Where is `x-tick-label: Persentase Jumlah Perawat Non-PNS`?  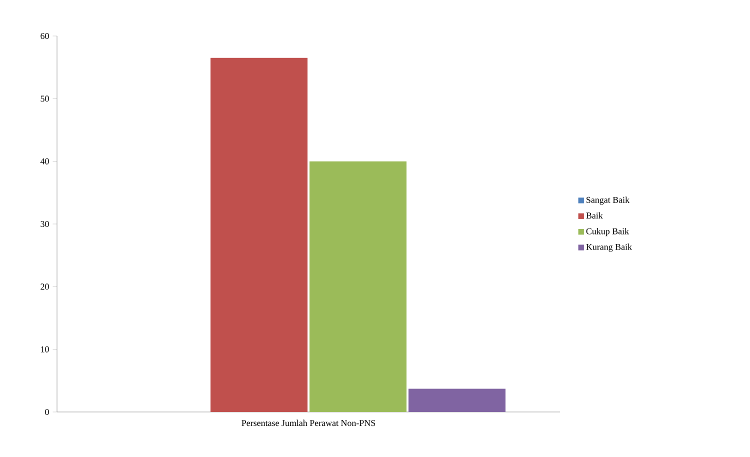
x-tick-label: Persentase Jumlah Perawat Non-PNS is located at coordinates (309, 423).